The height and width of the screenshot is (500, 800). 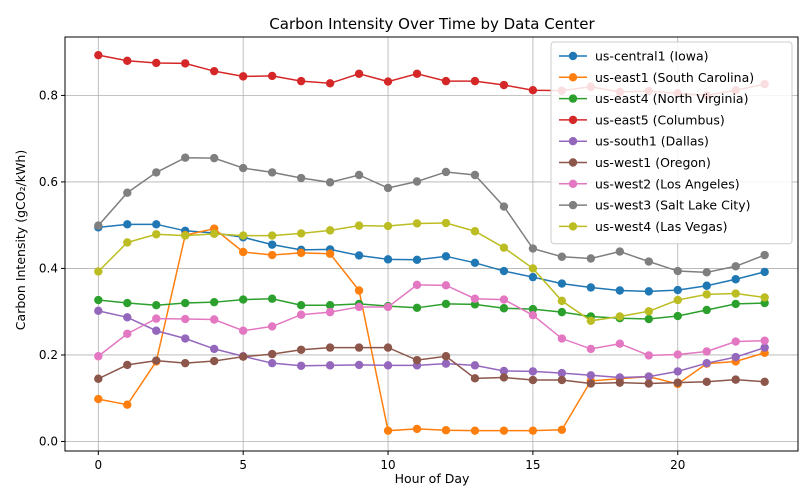 What do you see at coordinates (660, 119) in the screenshot?
I see `legend-label: us-east5 (Columbus)` at bounding box center [660, 119].